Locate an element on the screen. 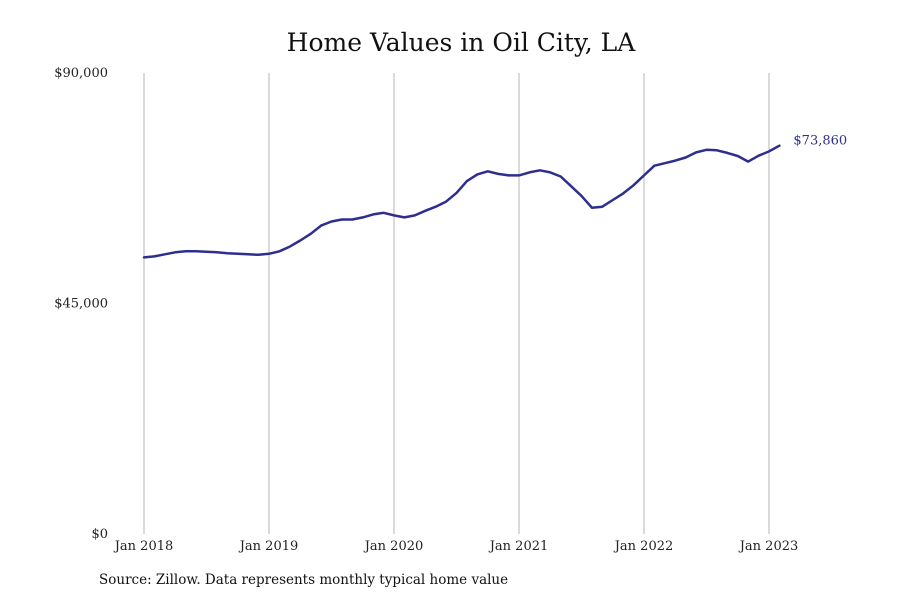  x-tick-label: Jan 2021 is located at coordinates (518, 546).